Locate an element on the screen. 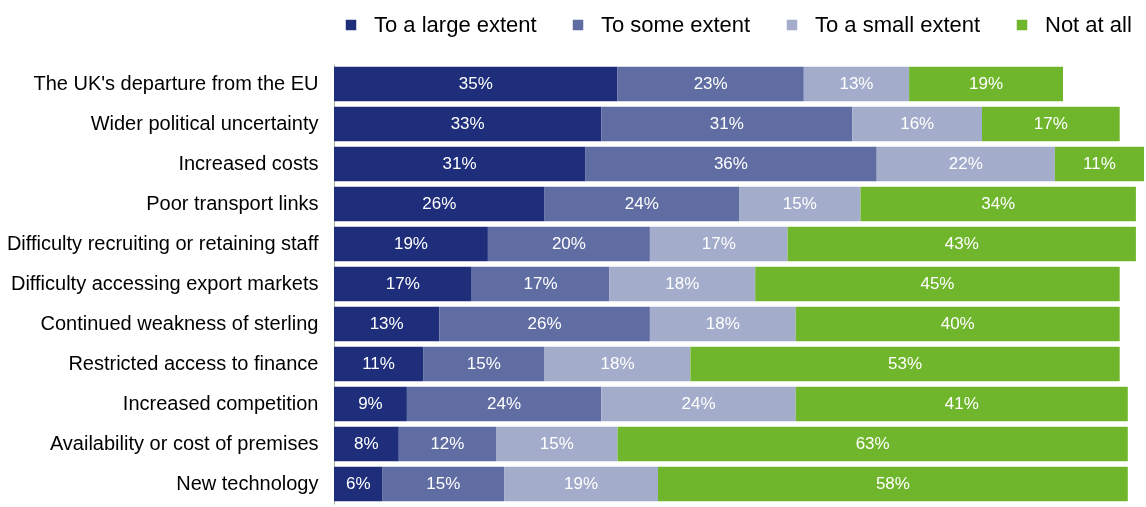  data-label: 43% is located at coordinates (961, 243).